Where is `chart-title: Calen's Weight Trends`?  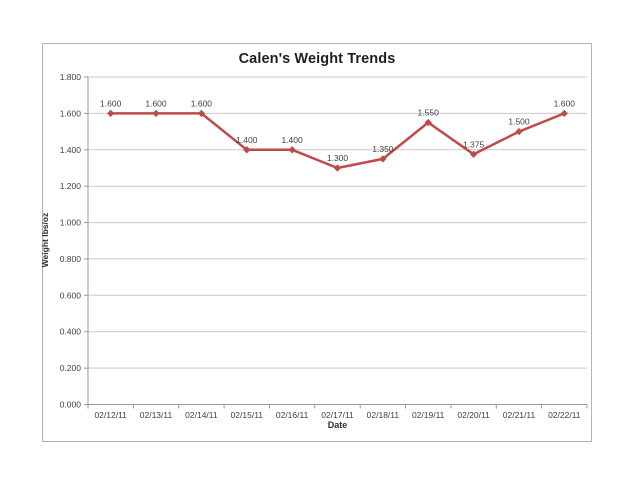 chart-title: Calen's Weight Trends is located at coordinates (317, 59).